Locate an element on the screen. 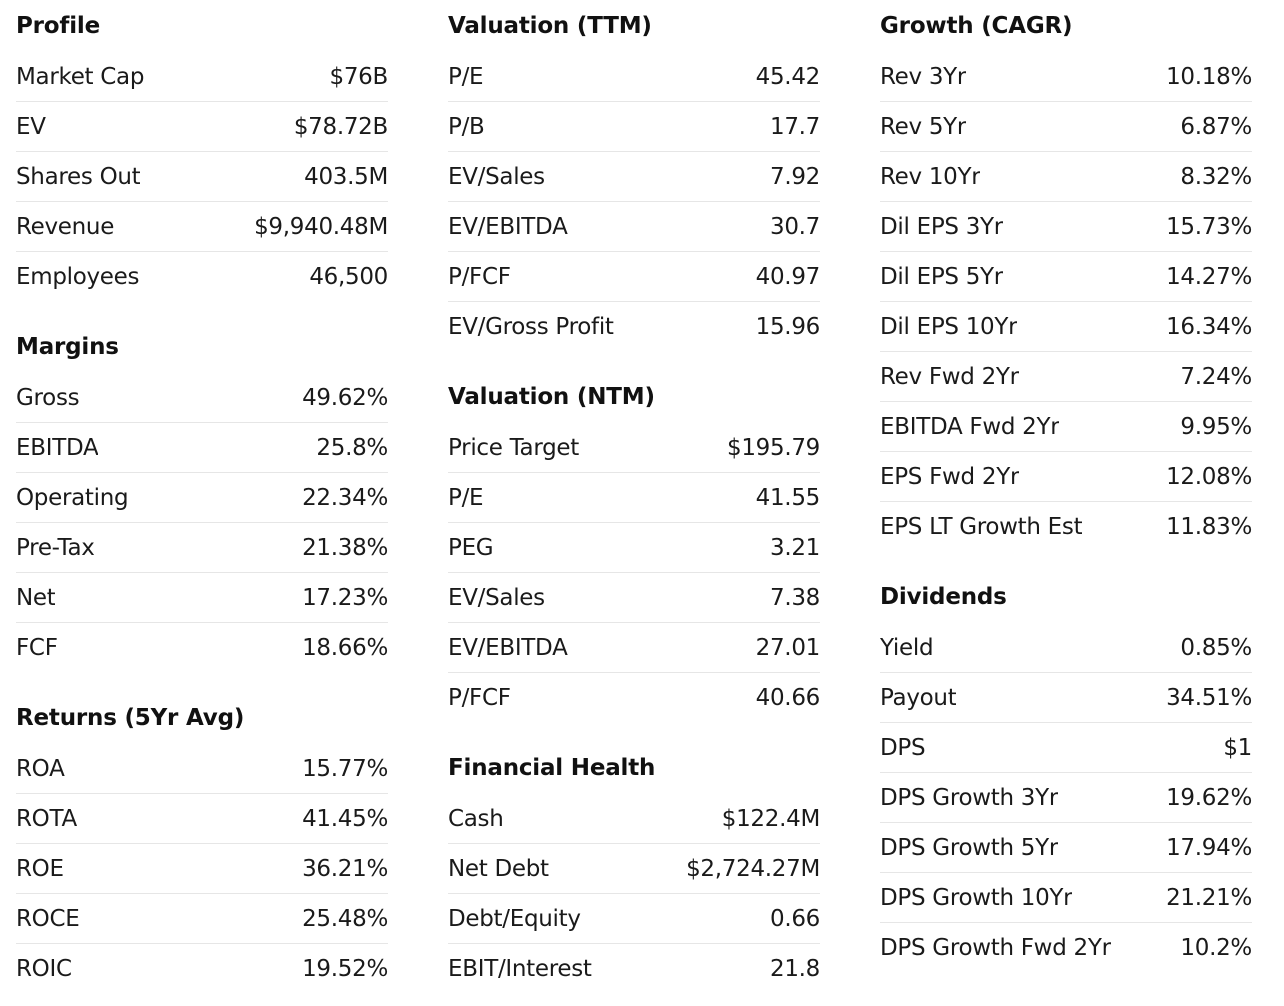 The width and height of the screenshot is (1284, 1006). stat-value: 12.08% is located at coordinates (1209, 476).